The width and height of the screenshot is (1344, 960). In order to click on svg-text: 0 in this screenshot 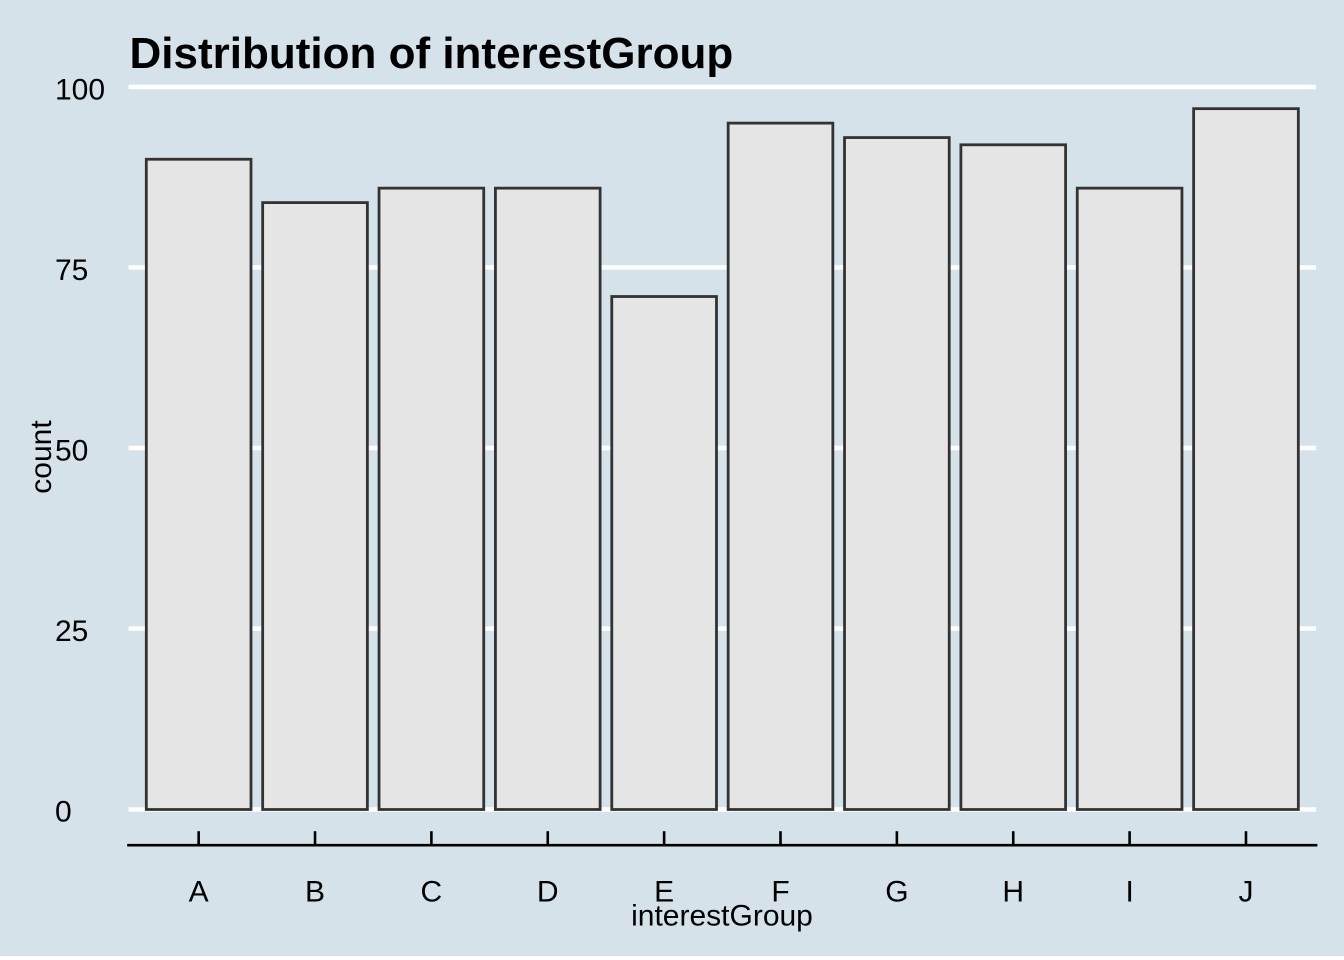, I will do `click(63, 812)`.